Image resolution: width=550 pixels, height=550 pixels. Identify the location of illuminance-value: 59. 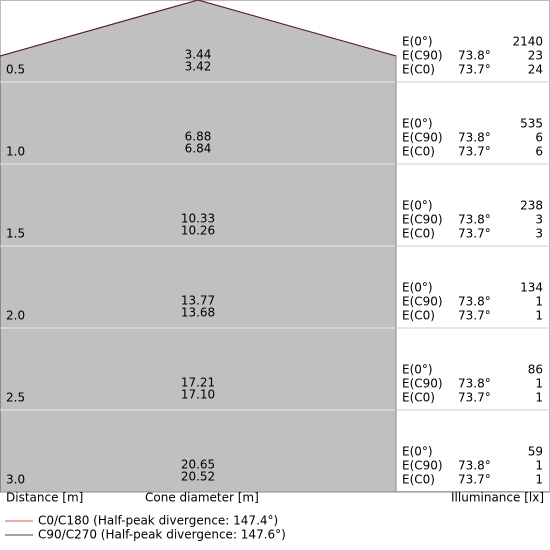
(535, 452).